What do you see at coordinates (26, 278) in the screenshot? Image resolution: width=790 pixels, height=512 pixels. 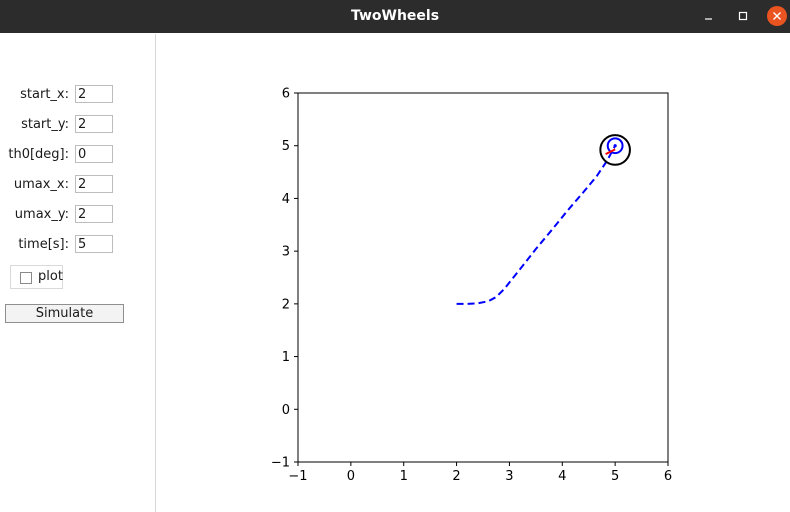 I see `plot-checkbox` at bounding box center [26, 278].